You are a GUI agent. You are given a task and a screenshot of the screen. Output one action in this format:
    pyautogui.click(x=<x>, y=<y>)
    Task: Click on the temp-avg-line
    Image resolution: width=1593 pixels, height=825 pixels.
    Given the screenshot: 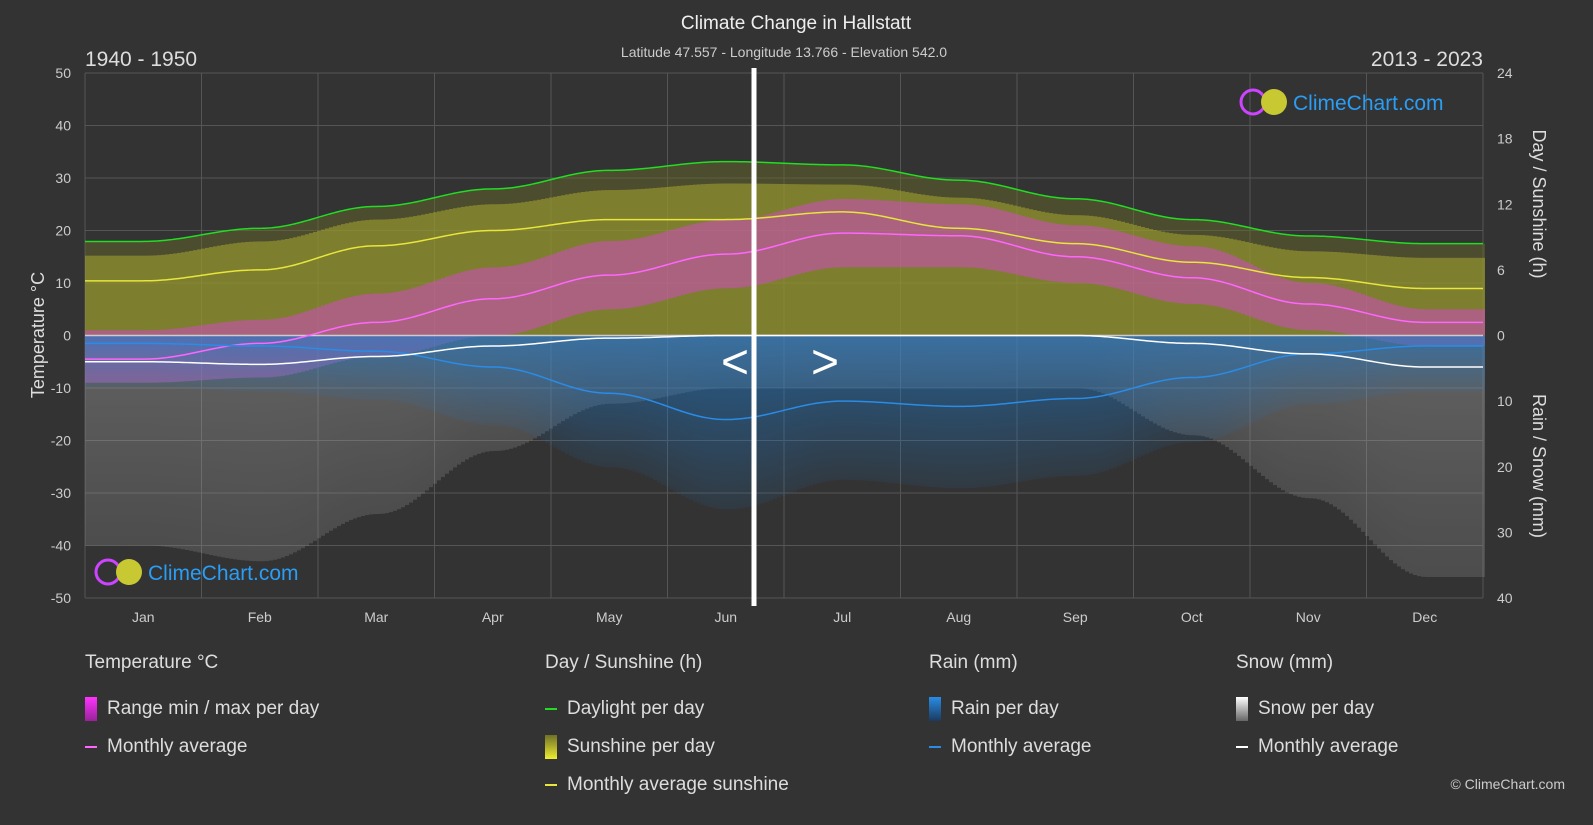 What is the action you would take?
    pyautogui.click(x=784, y=296)
    